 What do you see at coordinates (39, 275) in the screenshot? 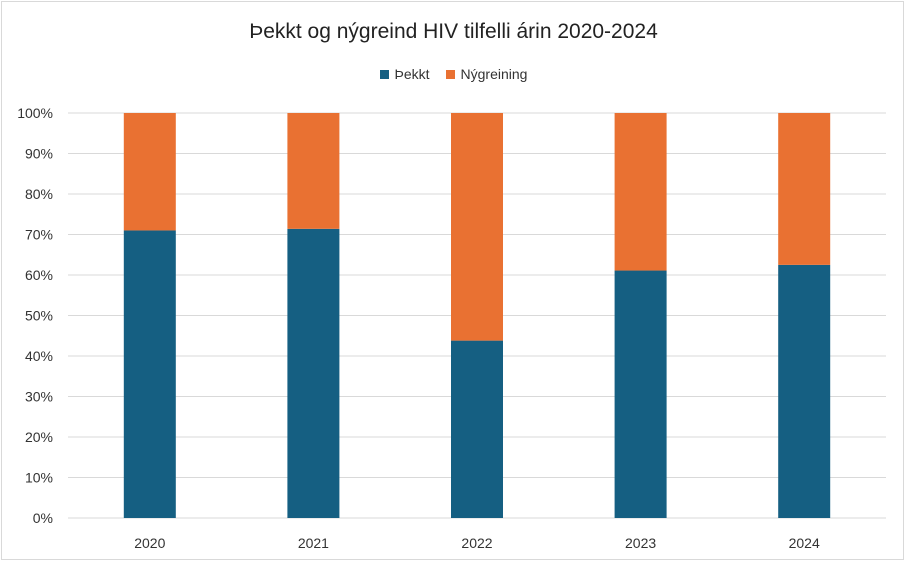
I see `y-tick-label: 60%` at bounding box center [39, 275].